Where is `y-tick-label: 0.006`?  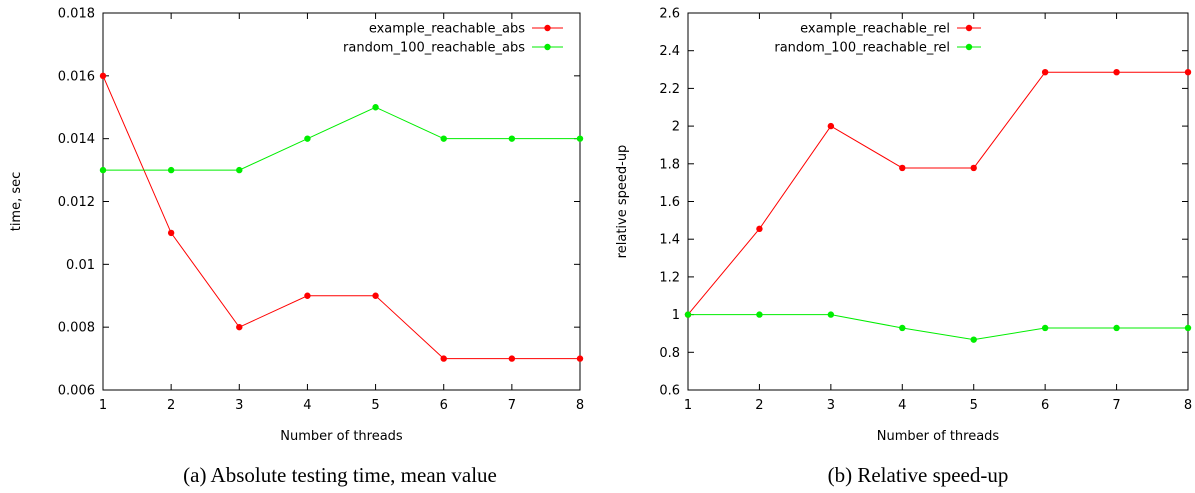 y-tick-label: 0.006 is located at coordinates (76, 391).